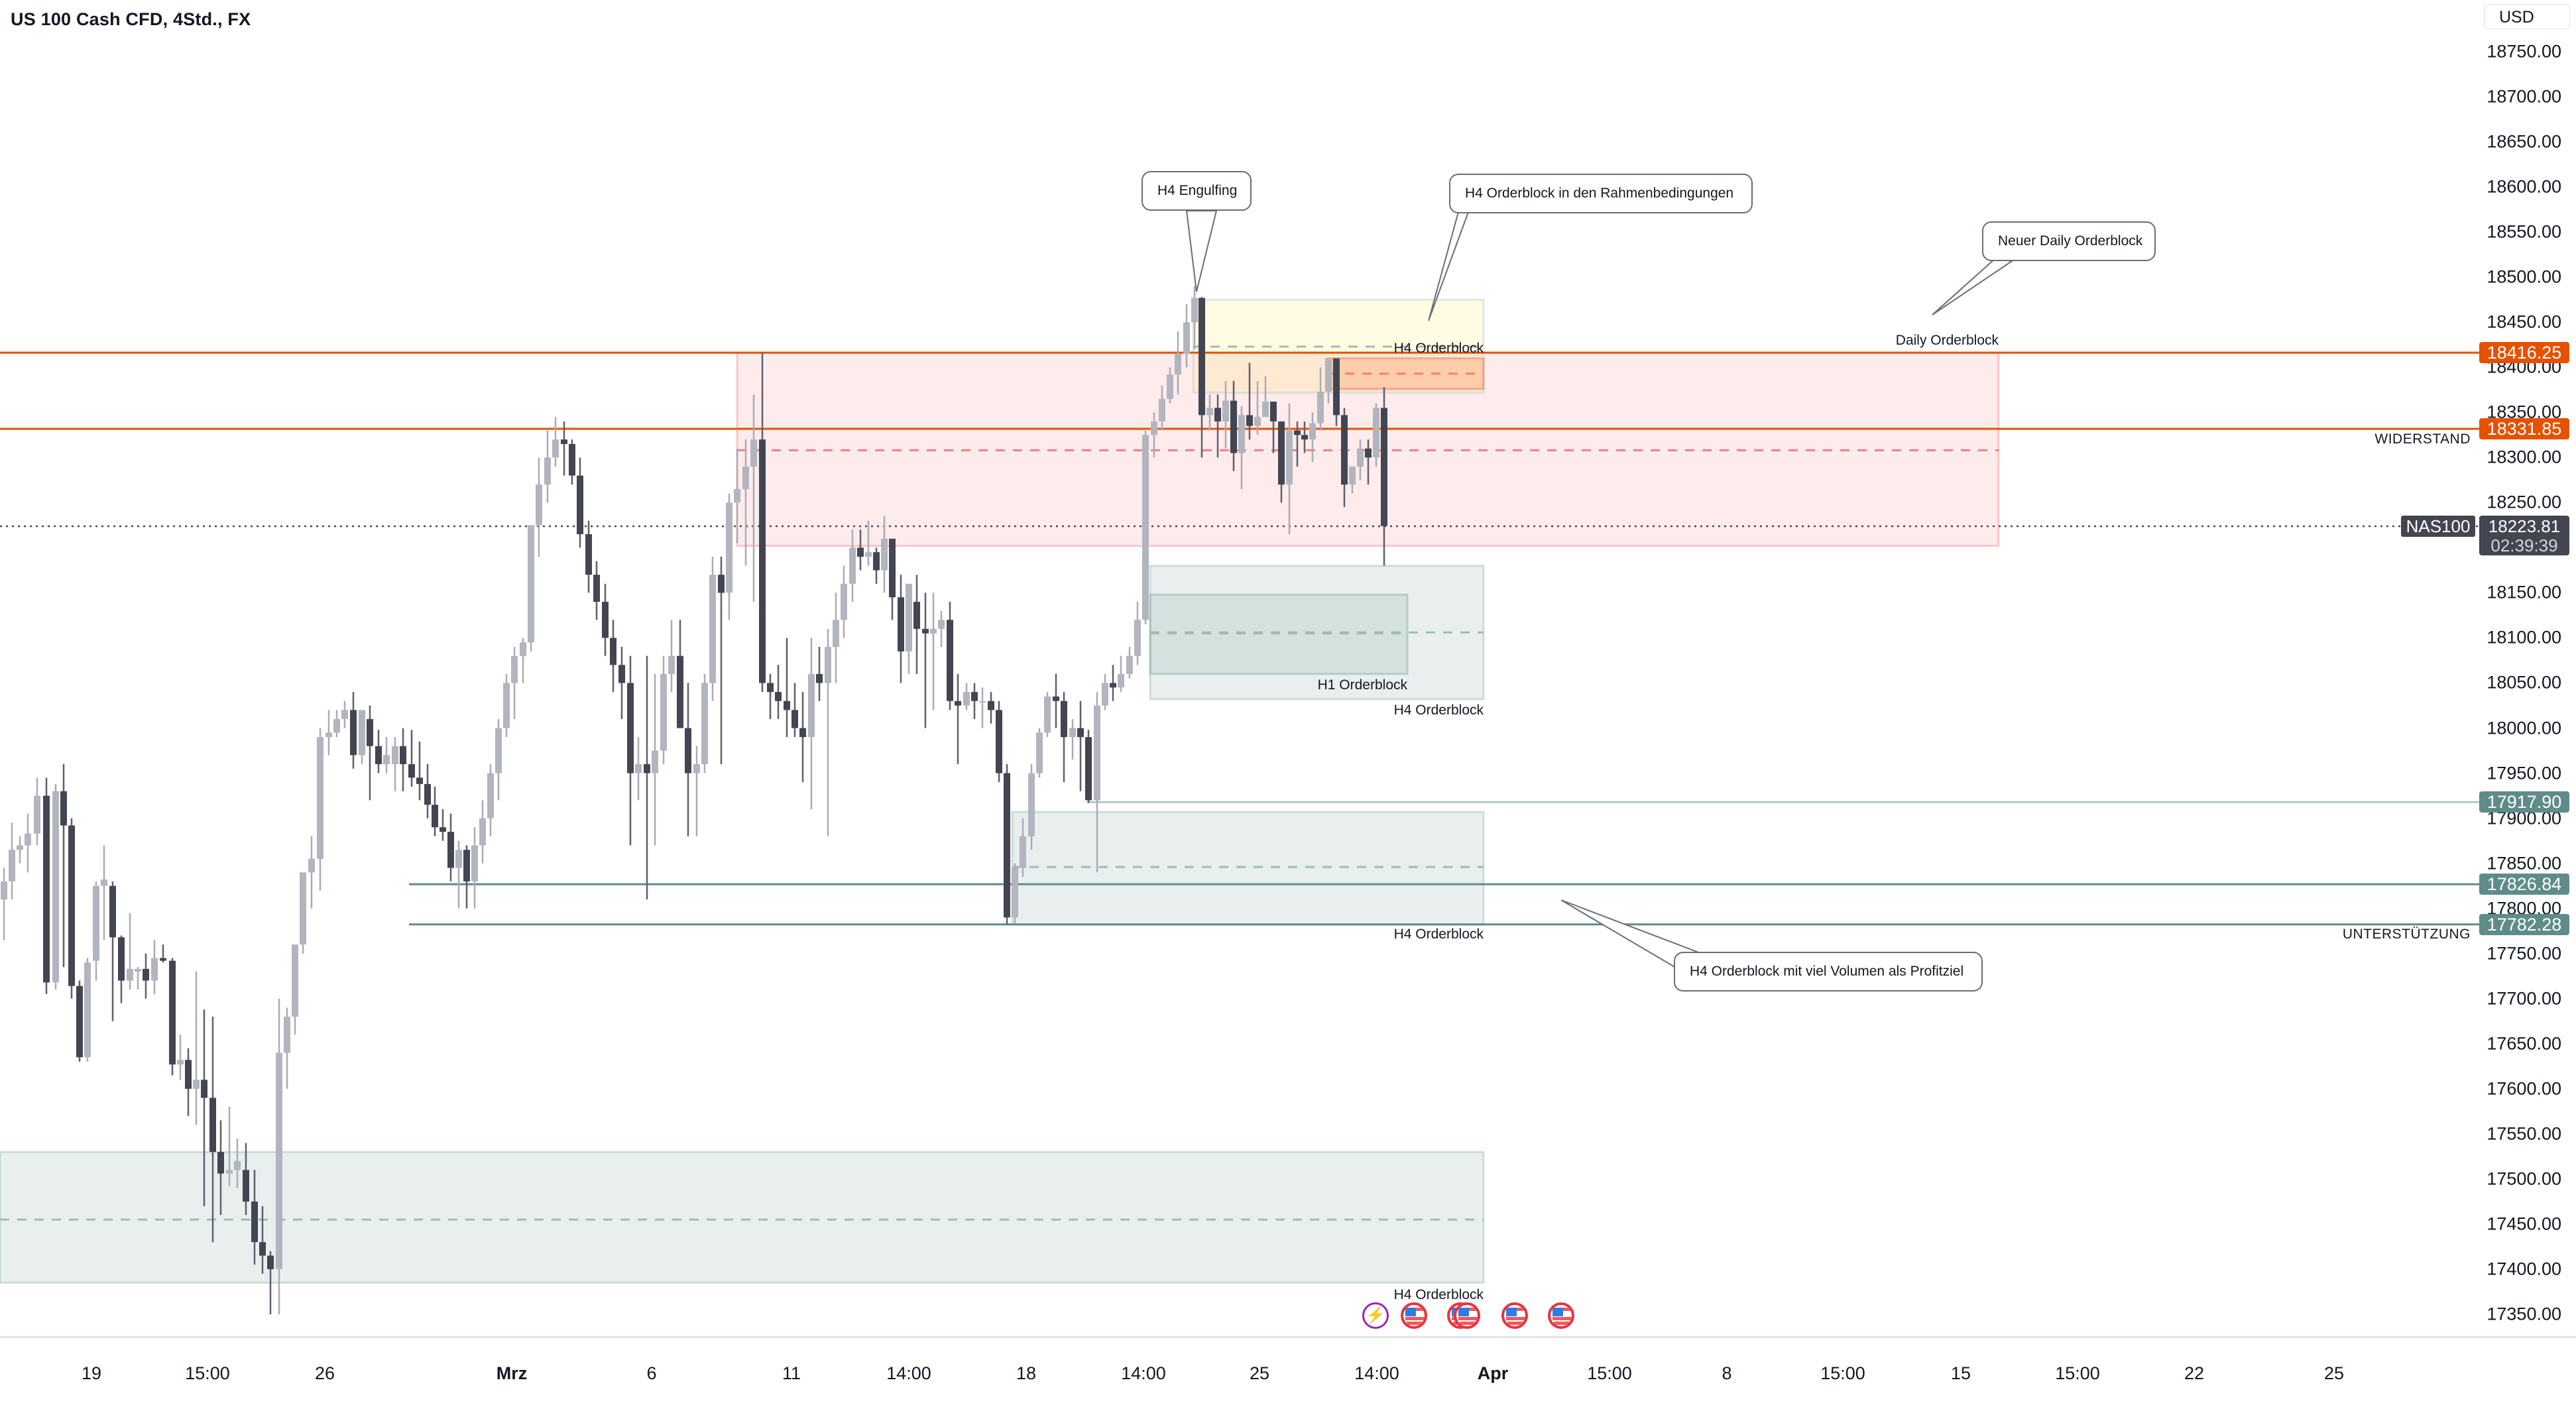 The width and height of the screenshot is (2576, 1419). I want to click on bar-countdown: 02:39:39, so click(2524, 545).